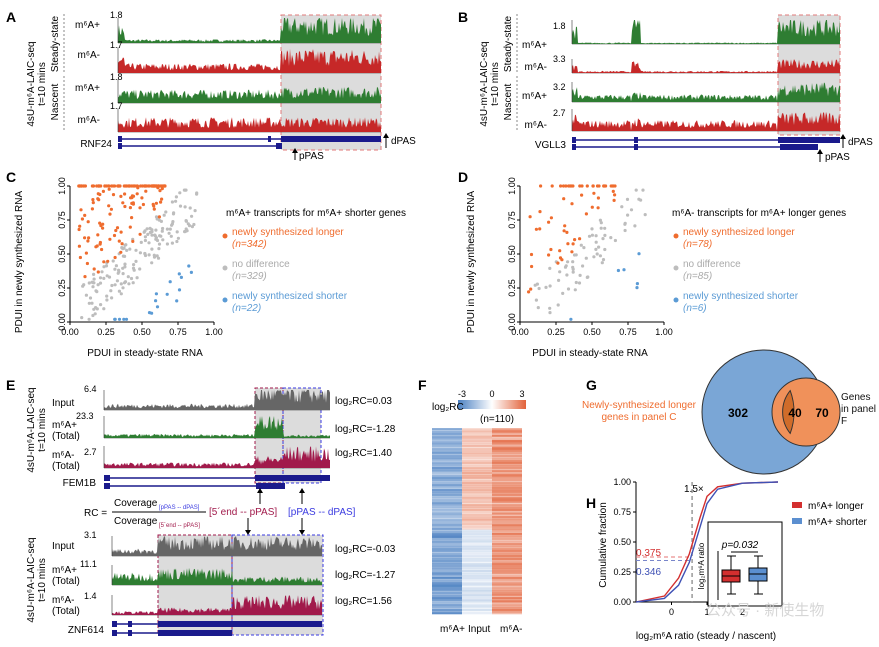 The height and width of the screenshot is (647, 879). What do you see at coordinates (676, 300) in the screenshot?
I see `legend-dot` at bounding box center [676, 300].